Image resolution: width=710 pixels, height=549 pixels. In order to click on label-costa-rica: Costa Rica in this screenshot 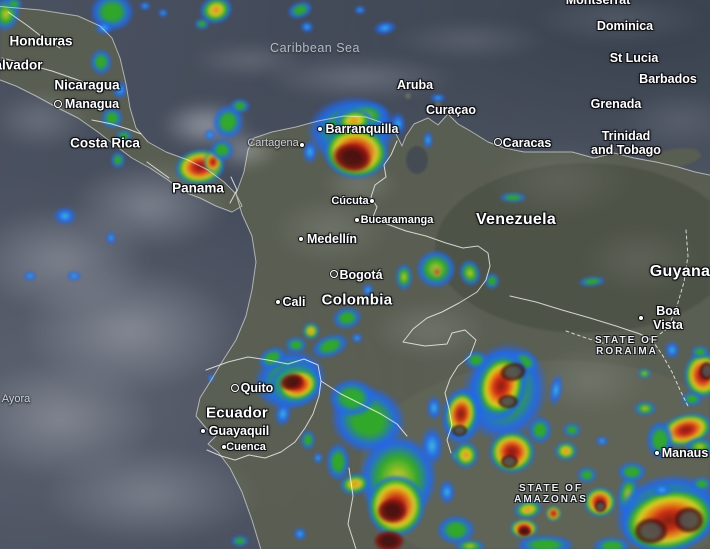, I will do `click(105, 143)`.